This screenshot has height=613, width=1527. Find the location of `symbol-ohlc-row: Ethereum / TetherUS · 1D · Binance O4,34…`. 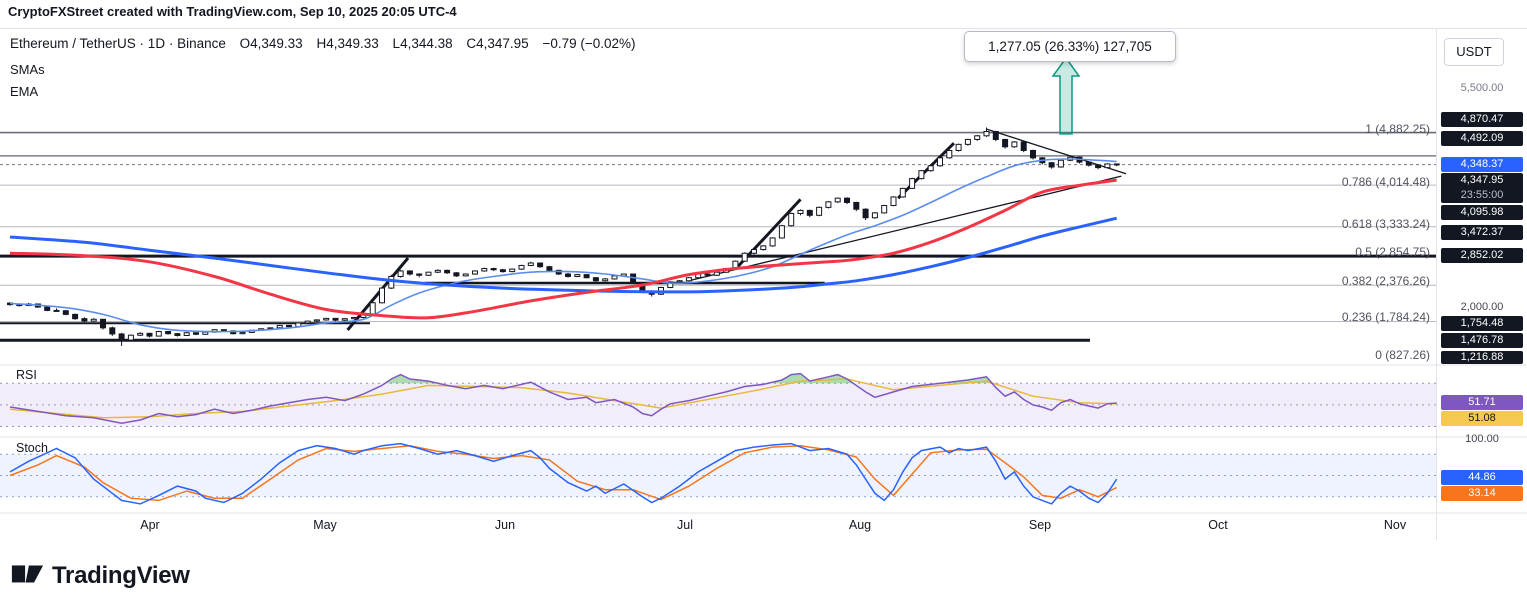

symbol-ohlc-row: Ethereum / TetherUS · 1D · Binance O4,34… is located at coordinates (323, 43).